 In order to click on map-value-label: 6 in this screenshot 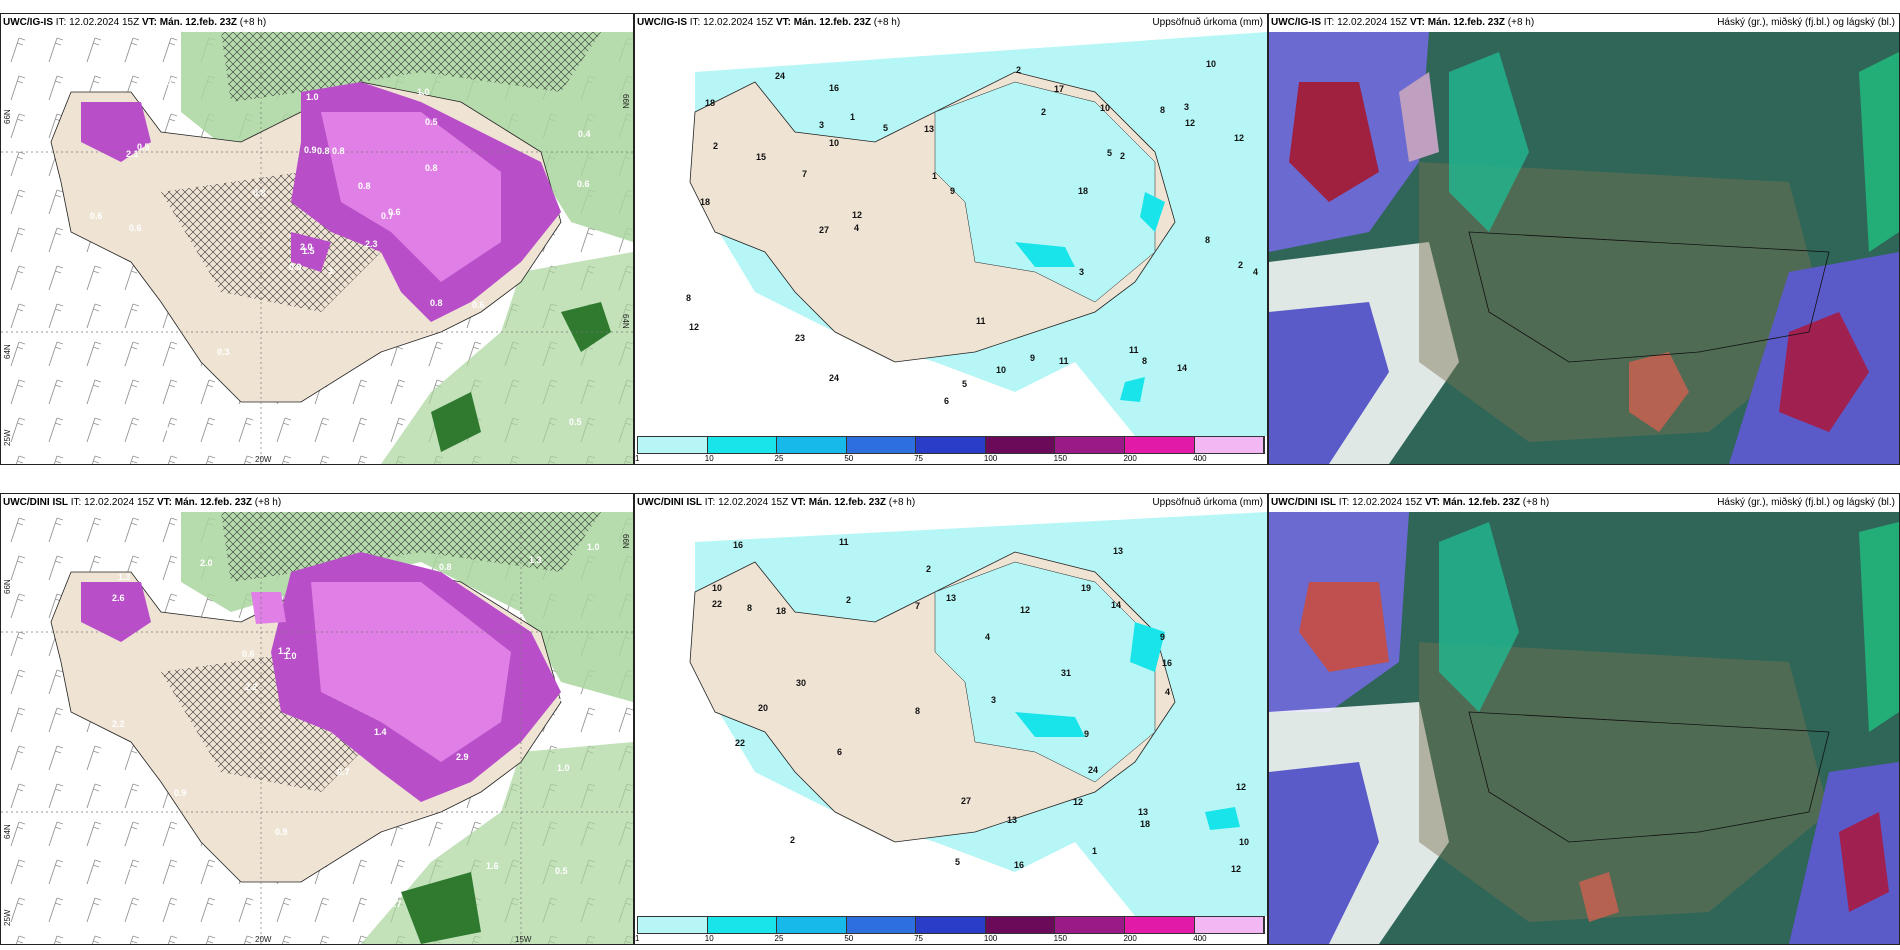, I will do `click(840, 752)`.